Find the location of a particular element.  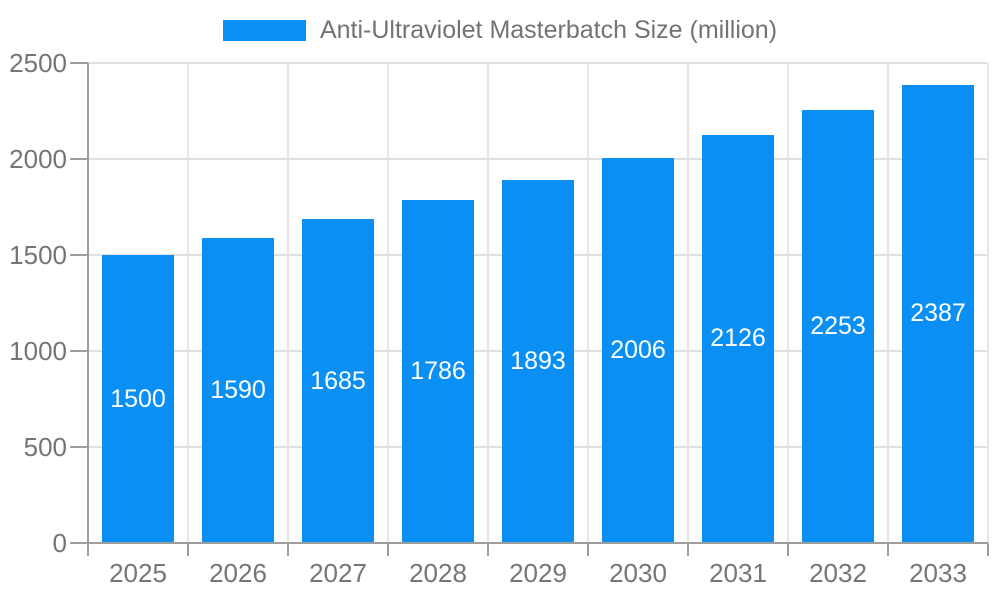

y-tick-label: 0 is located at coordinates (59, 543).